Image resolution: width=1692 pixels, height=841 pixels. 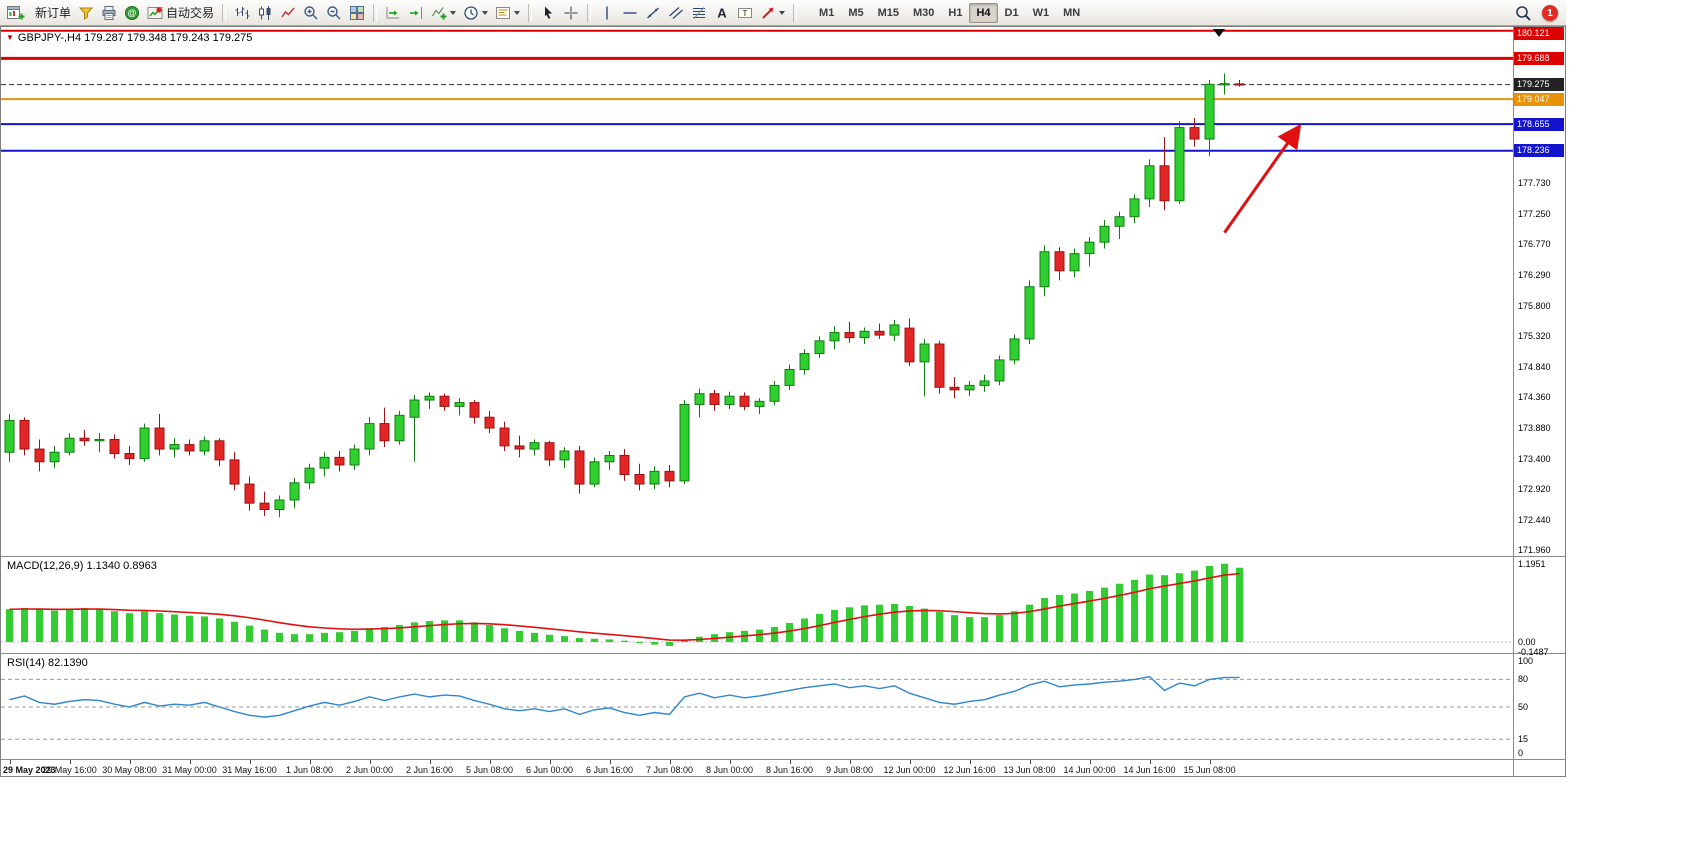 I want to click on macd-signal-line, so click(x=624, y=606).